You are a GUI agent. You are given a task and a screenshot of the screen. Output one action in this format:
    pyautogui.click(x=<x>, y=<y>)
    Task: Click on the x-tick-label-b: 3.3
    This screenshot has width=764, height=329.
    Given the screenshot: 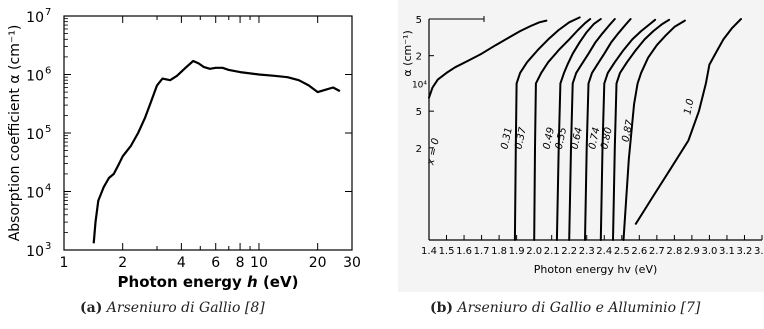 What is the action you would take?
    pyautogui.click(x=759, y=251)
    